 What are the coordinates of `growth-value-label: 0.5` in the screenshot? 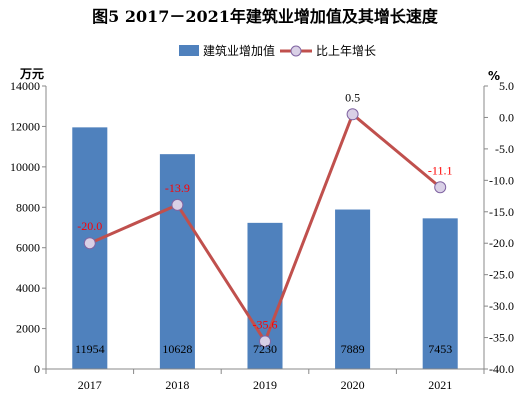 It's located at (352, 97).